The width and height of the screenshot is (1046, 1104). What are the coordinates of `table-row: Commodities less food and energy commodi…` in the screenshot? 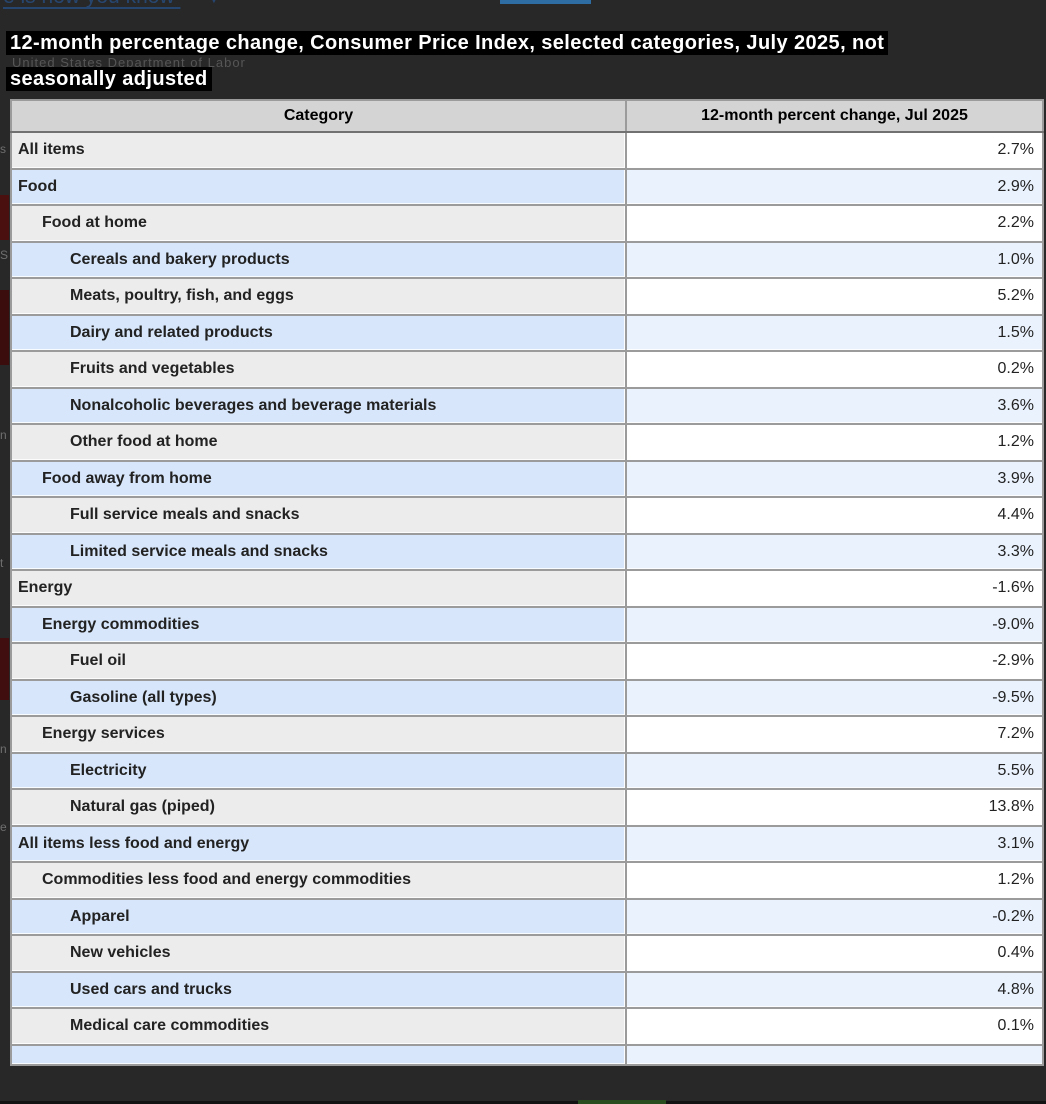 It's located at (527, 880).